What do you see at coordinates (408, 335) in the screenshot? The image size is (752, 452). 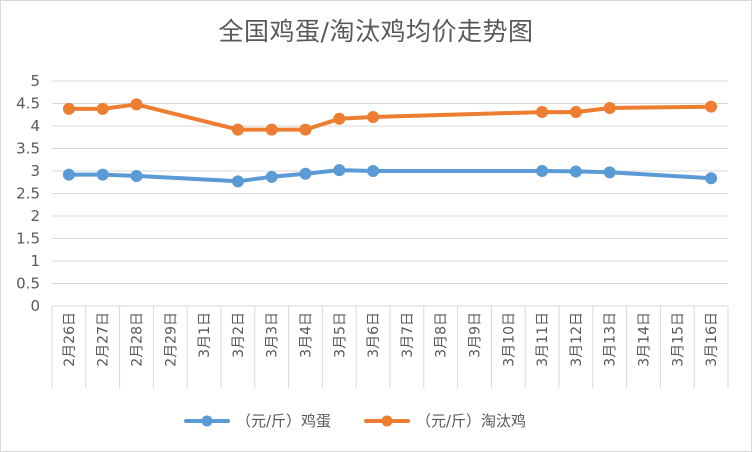 I see `x-tick-label: 3月7日` at bounding box center [408, 335].